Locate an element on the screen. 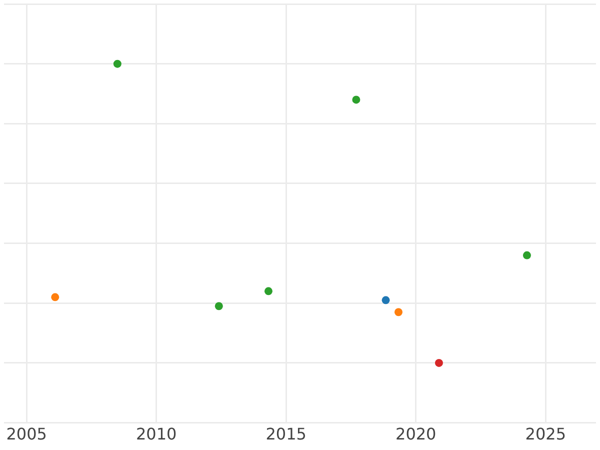  x-tick-label: 2005 is located at coordinates (26, 434).